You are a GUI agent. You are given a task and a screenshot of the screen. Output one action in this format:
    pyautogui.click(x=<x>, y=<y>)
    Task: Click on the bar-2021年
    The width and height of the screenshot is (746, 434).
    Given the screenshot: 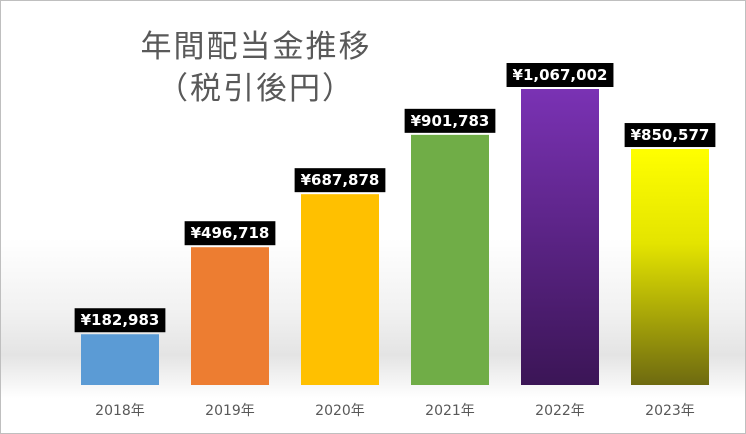 What is the action you would take?
    pyautogui.click(x=450, y=259)
    